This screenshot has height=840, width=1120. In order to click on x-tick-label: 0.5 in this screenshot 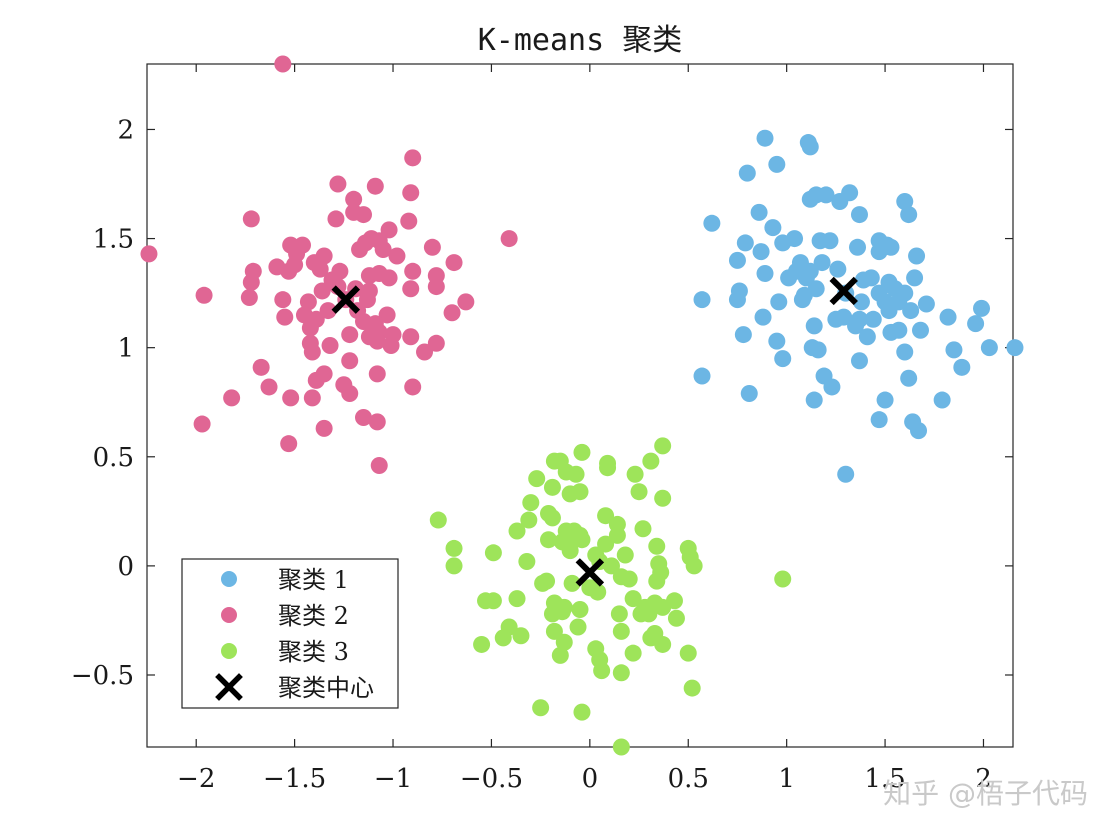, I will do `click(688, 779)`.